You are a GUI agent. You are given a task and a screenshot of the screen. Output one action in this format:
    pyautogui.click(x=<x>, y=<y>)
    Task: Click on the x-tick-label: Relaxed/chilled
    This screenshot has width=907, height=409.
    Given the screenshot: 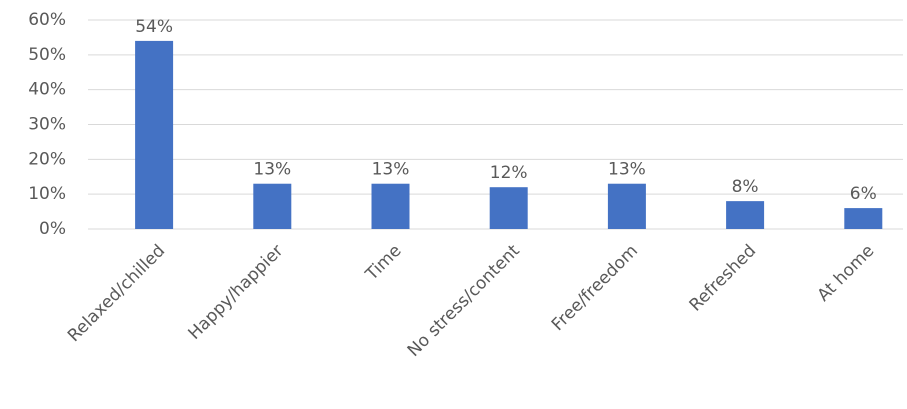 What is the action you would take?
    pyautogui.click(x=116, y=293)
    